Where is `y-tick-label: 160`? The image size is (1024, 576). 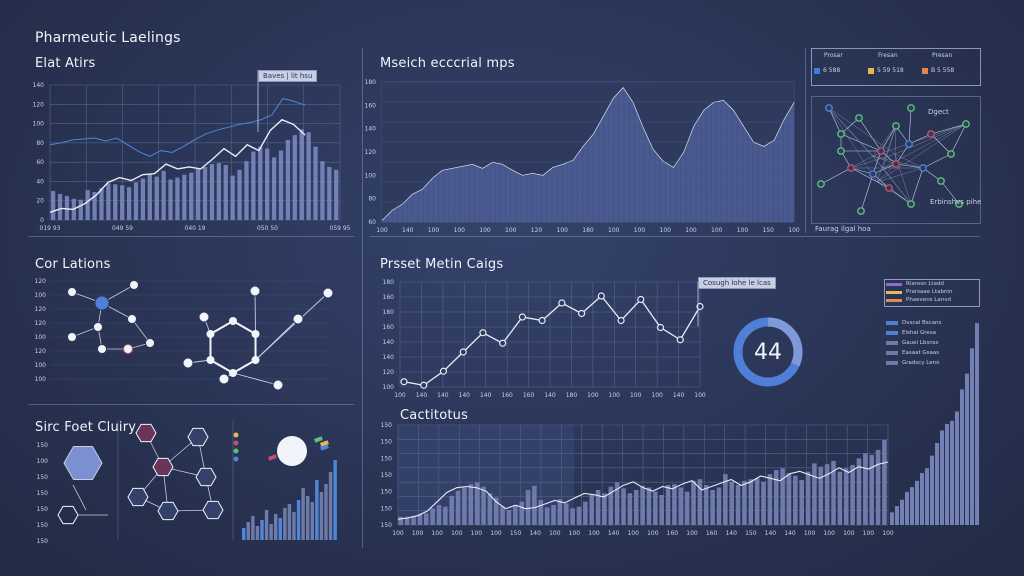
y-tick-label: 160 is located at coordinates (389, 297).